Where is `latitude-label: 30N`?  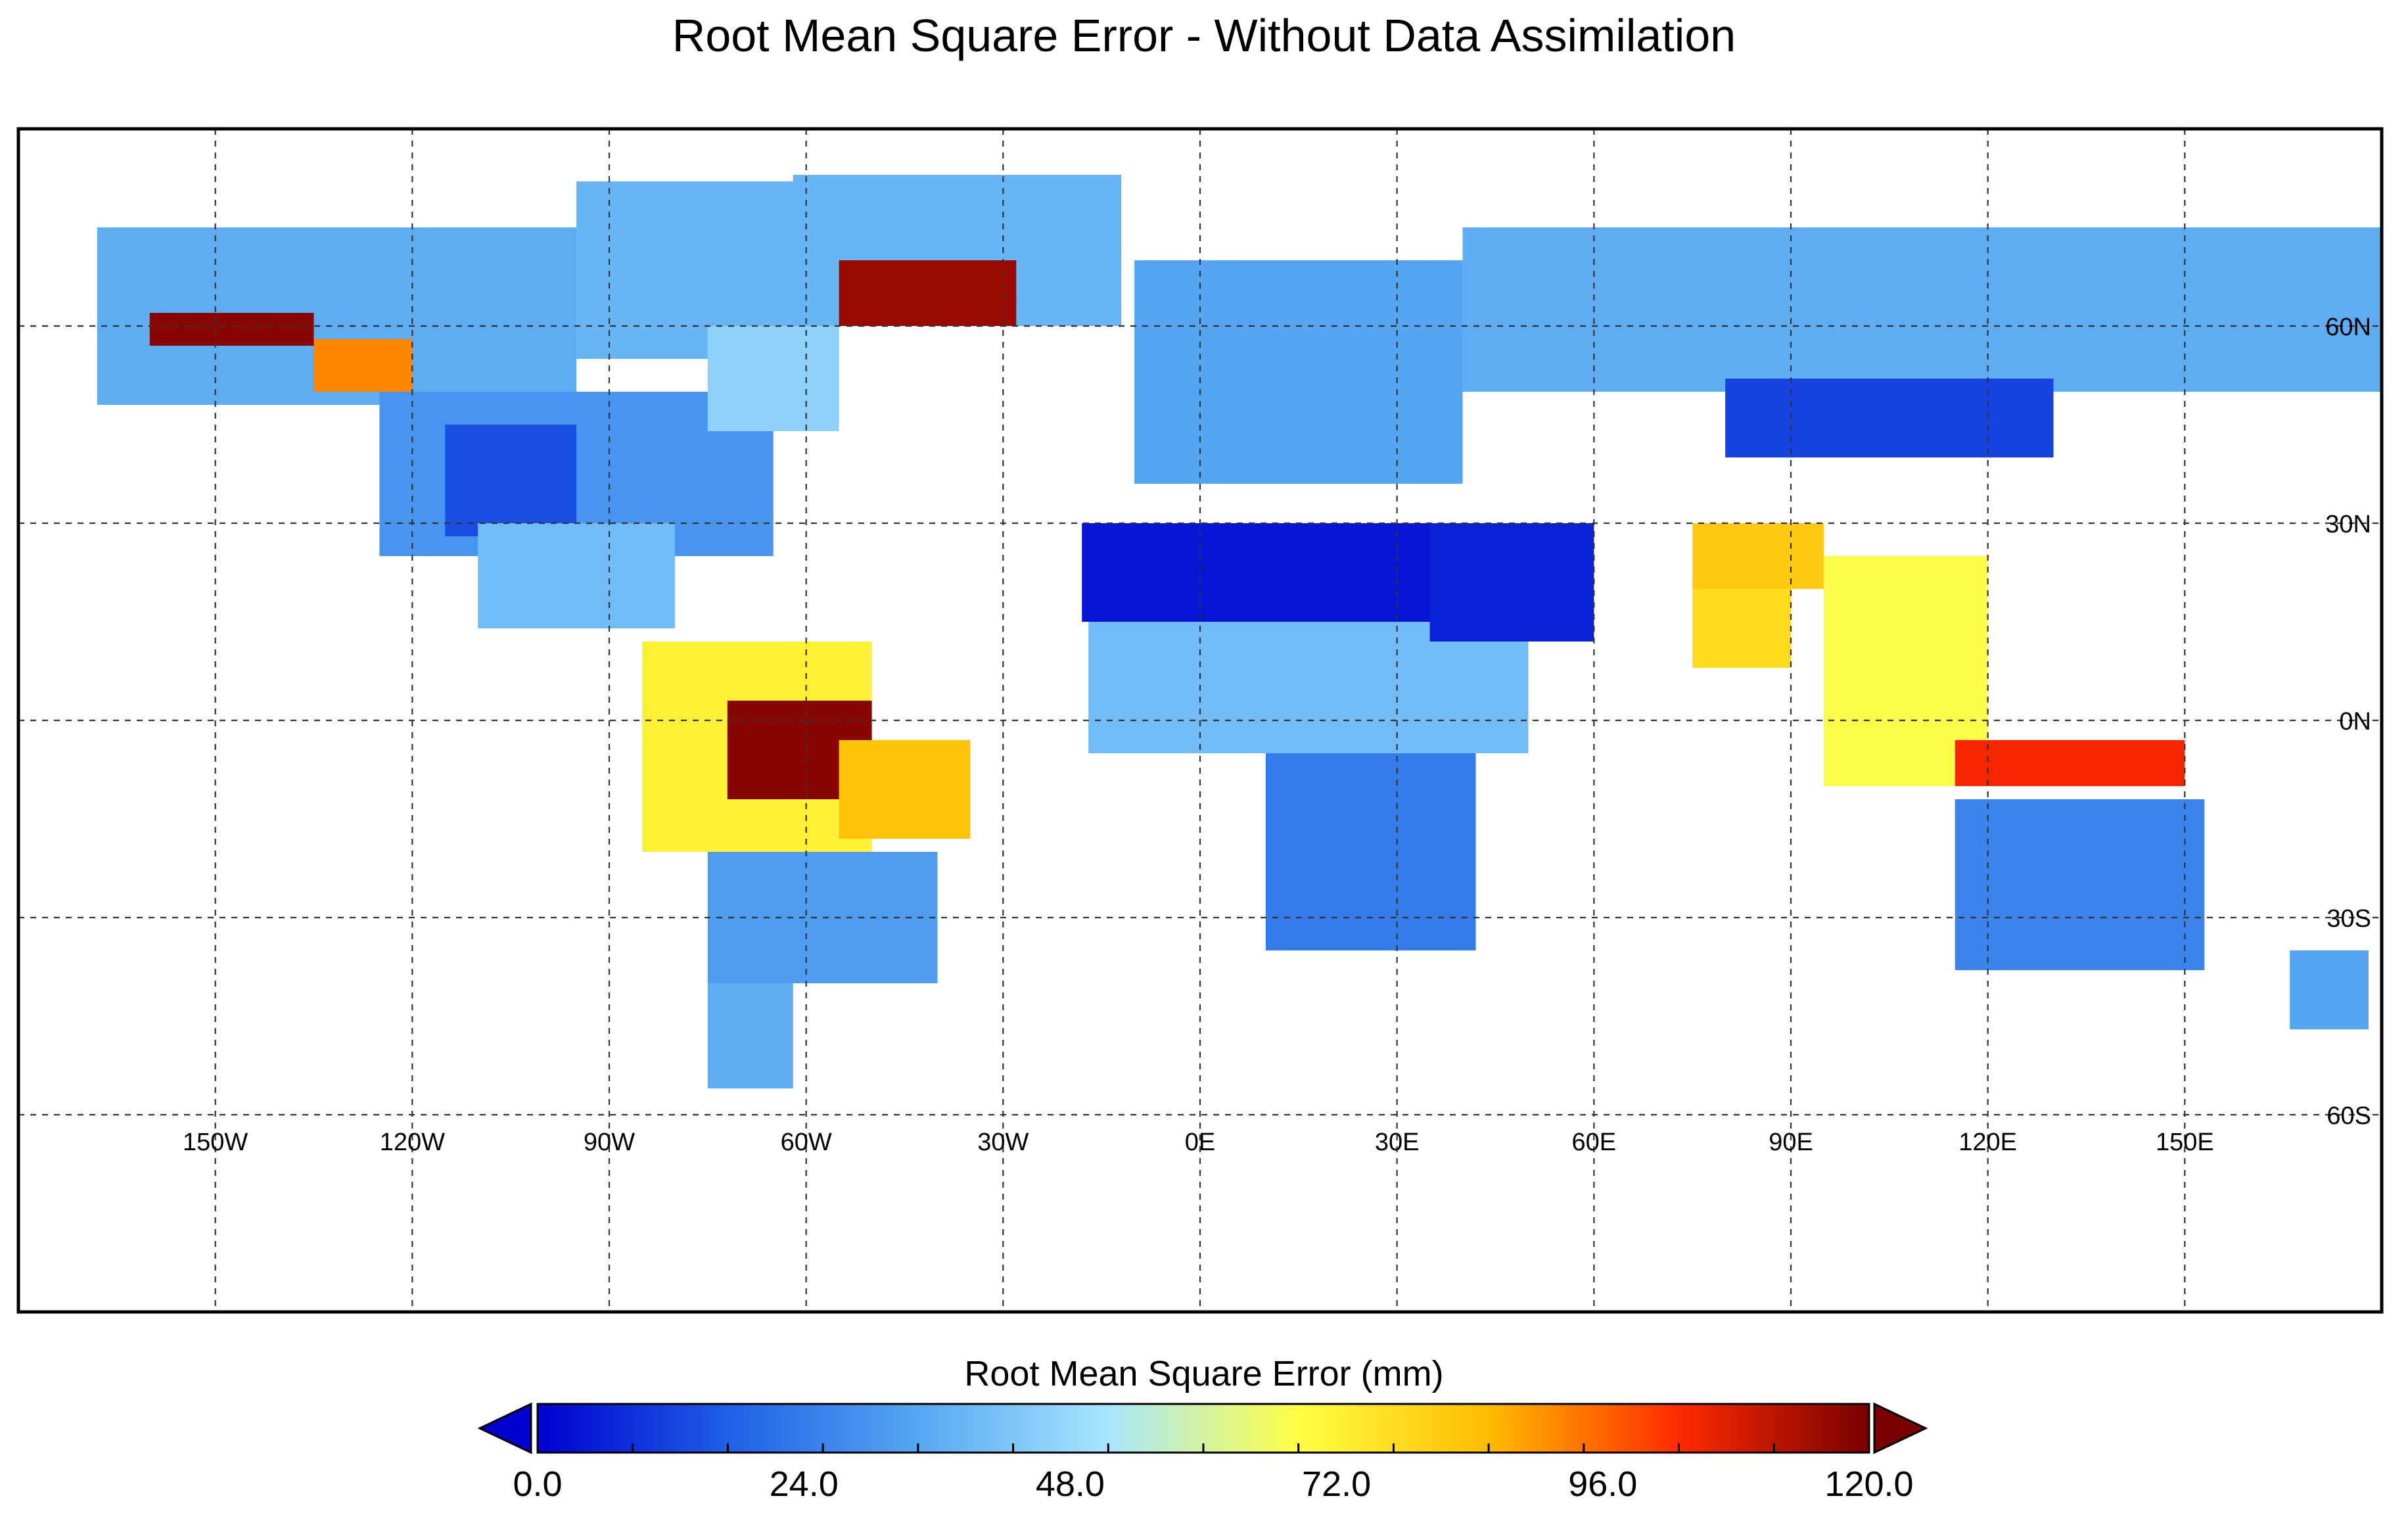
latitude-label: 30N is located at coordinates (2348, 524).